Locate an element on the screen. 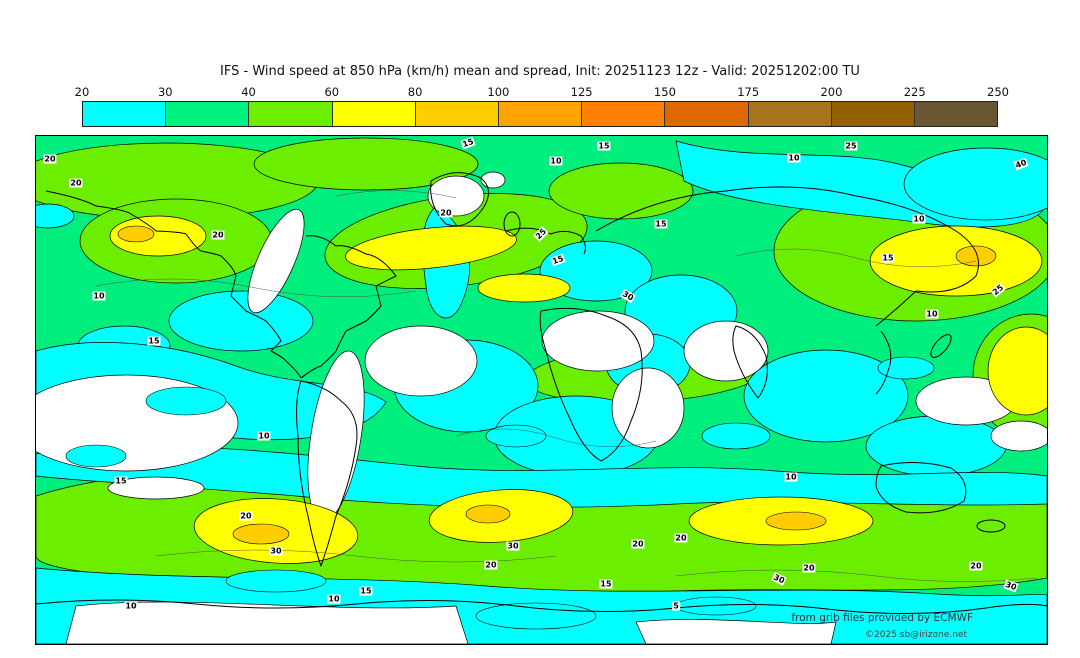 The width and height of the screenshot is (1080, 658). colorbar-tick-row: 20 30 40 60 80 100 125 150 175 200 225 250 is located at coordinates (542, 92).